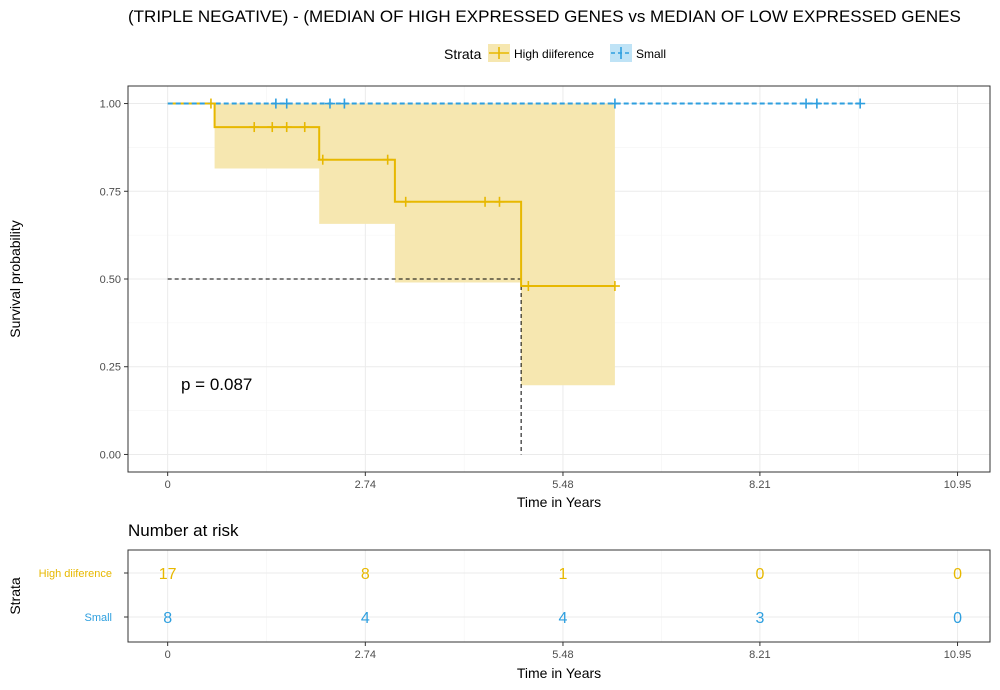 The height and width of the screenshot is (690, 1000). Describe the element at coordinates (365, 574) in the screenshot. I see `risk-cell-high: 8` at that location.